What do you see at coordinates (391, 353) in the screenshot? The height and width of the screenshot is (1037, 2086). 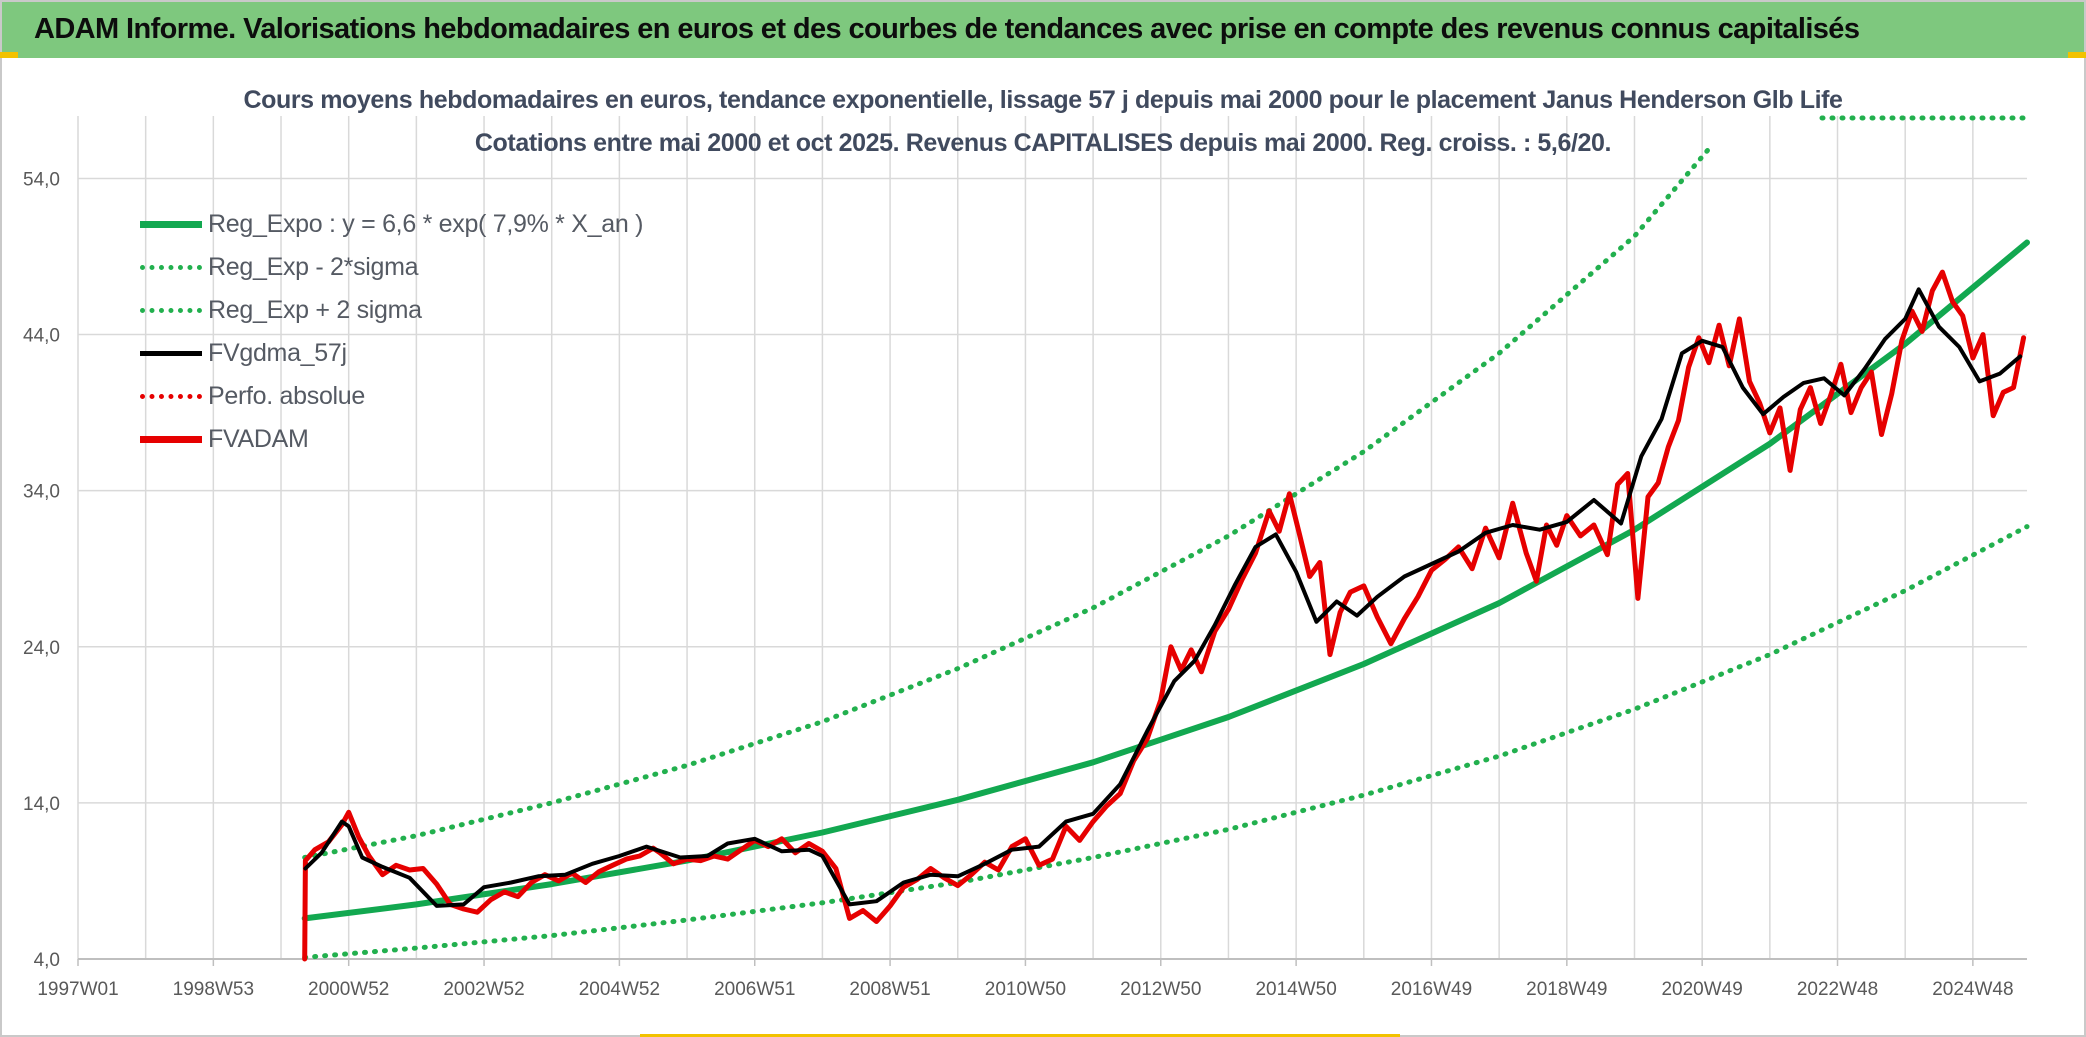 I see `legend-item: FVgdma_57j` at bounding box center [391, 353].